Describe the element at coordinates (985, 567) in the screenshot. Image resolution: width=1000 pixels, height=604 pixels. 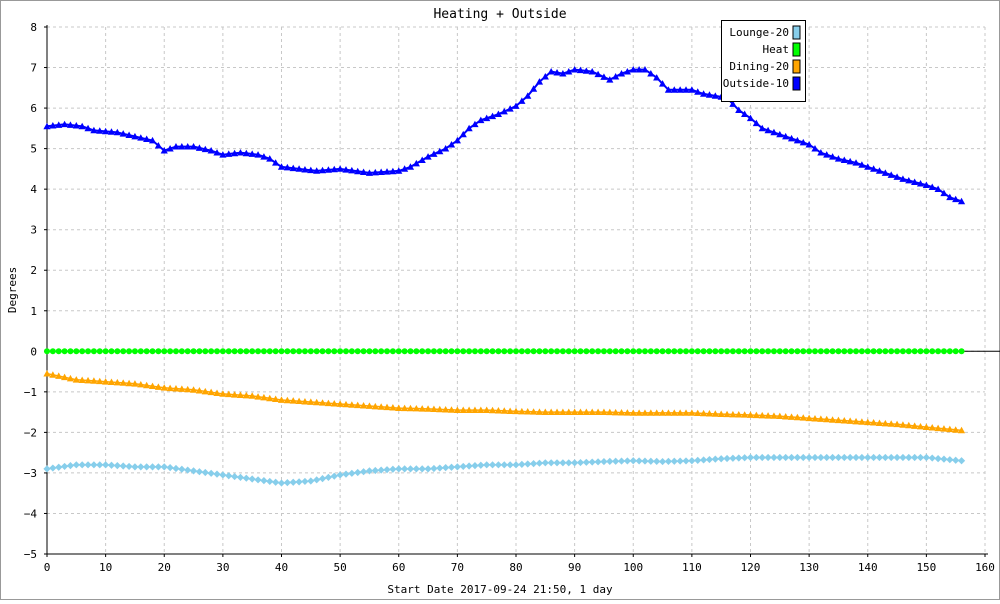
I see `x-tick-label: 160` at that location.